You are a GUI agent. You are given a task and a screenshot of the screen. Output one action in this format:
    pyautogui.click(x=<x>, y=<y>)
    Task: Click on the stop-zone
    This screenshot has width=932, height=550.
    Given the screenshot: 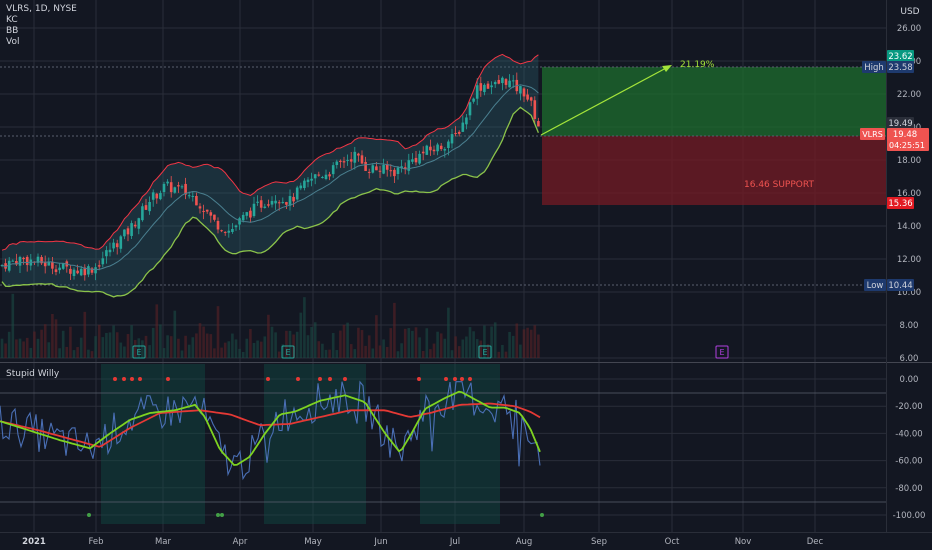 What is the action you would take?
    pyautogui.click(x=714, y=170)
    